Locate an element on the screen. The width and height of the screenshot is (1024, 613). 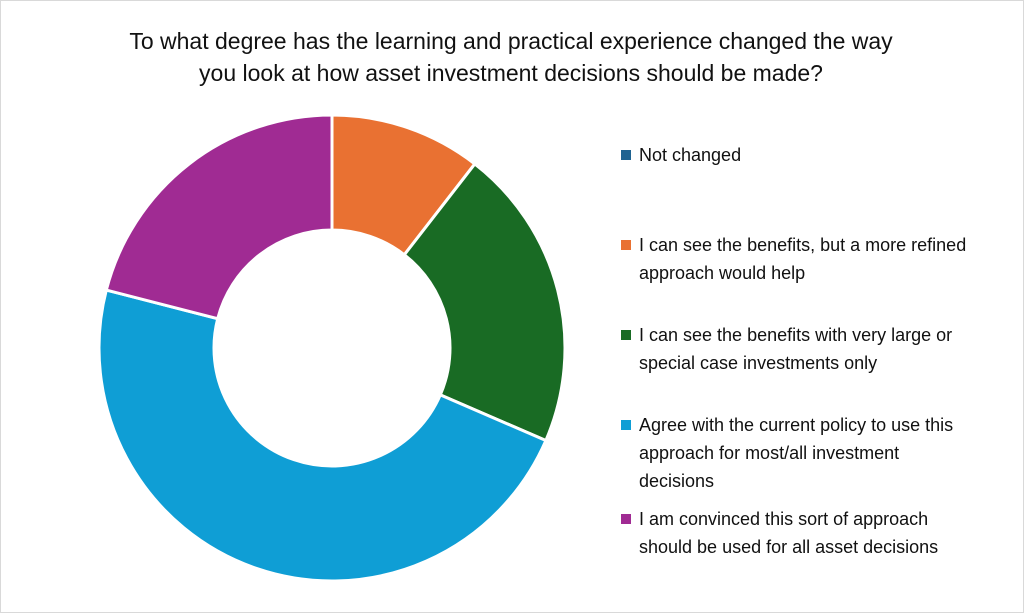
slice-convinced is located at coordinates (219, 218).